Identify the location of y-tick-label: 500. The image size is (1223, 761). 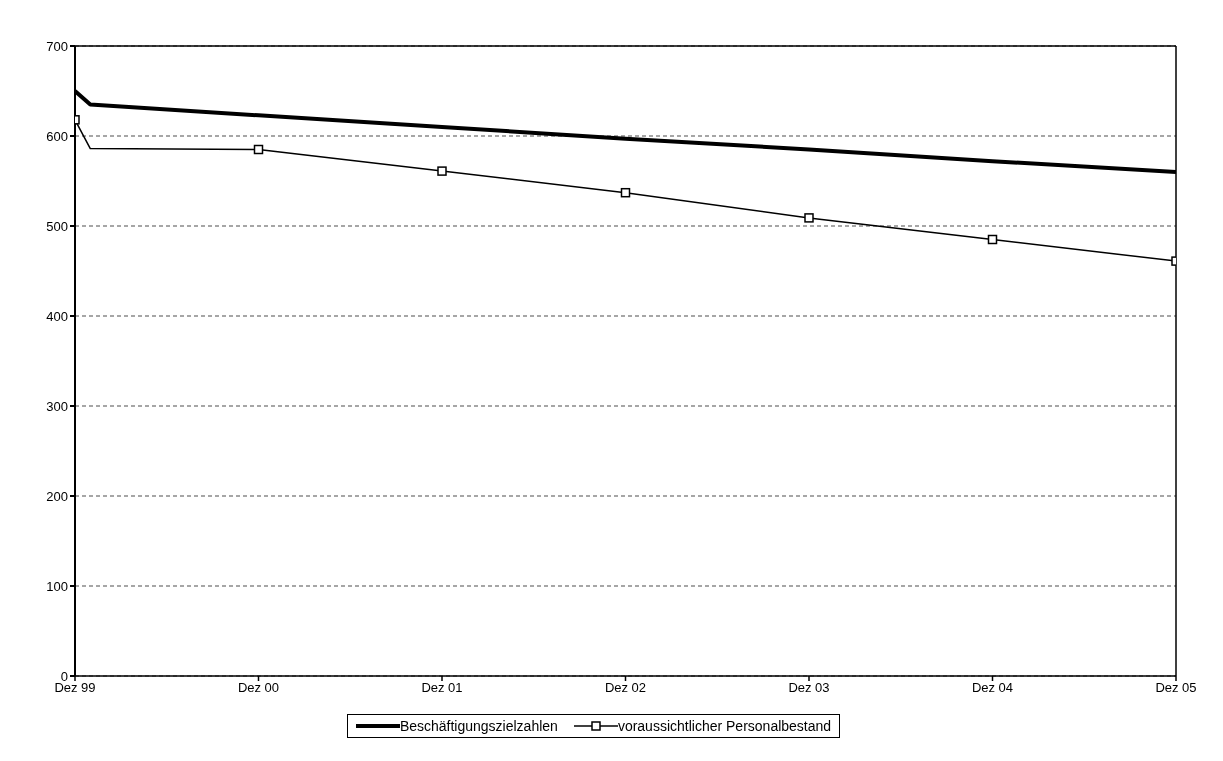
(57, 226).